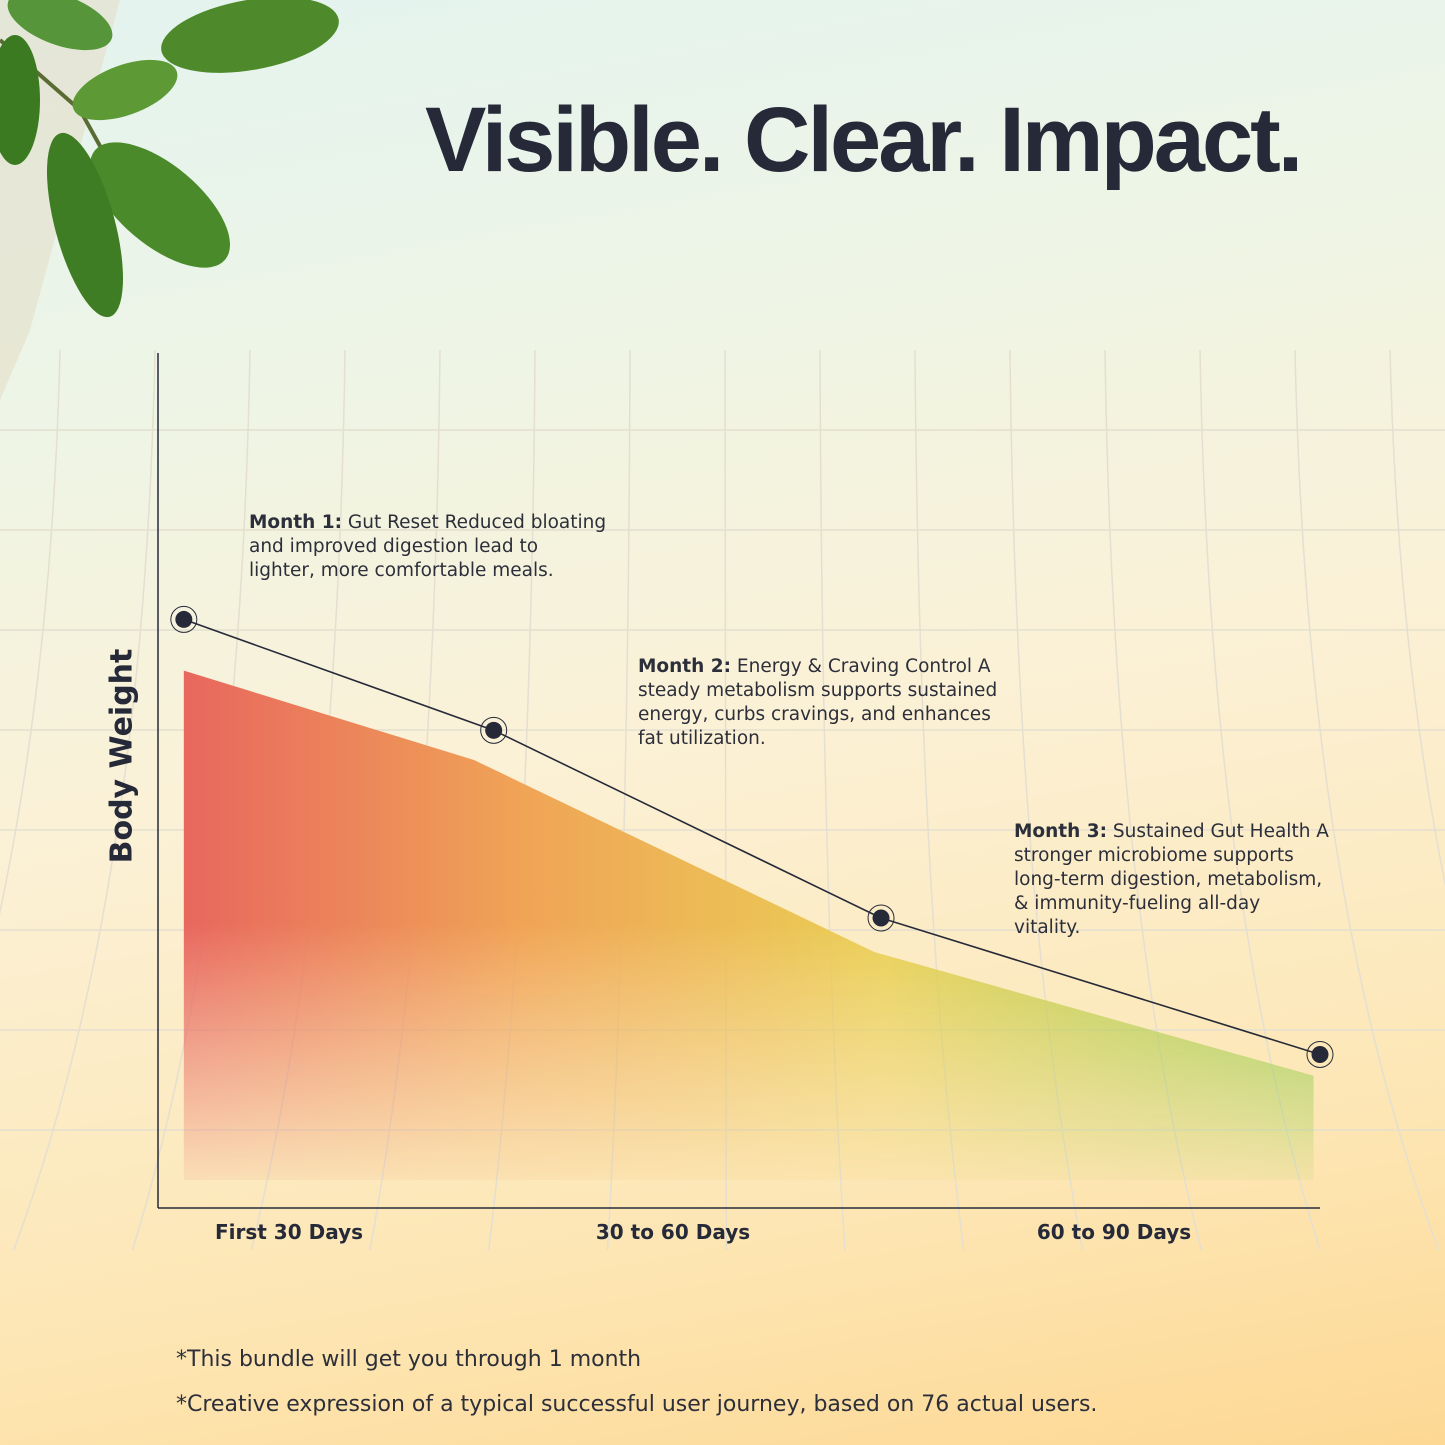 This screenshot has width=1445, height=1445. What do you see at coordinates (673, 1232) in the screenshot?
I see `x-tick-label: 30 to 60 Days` at bounding box center [673, 1232].